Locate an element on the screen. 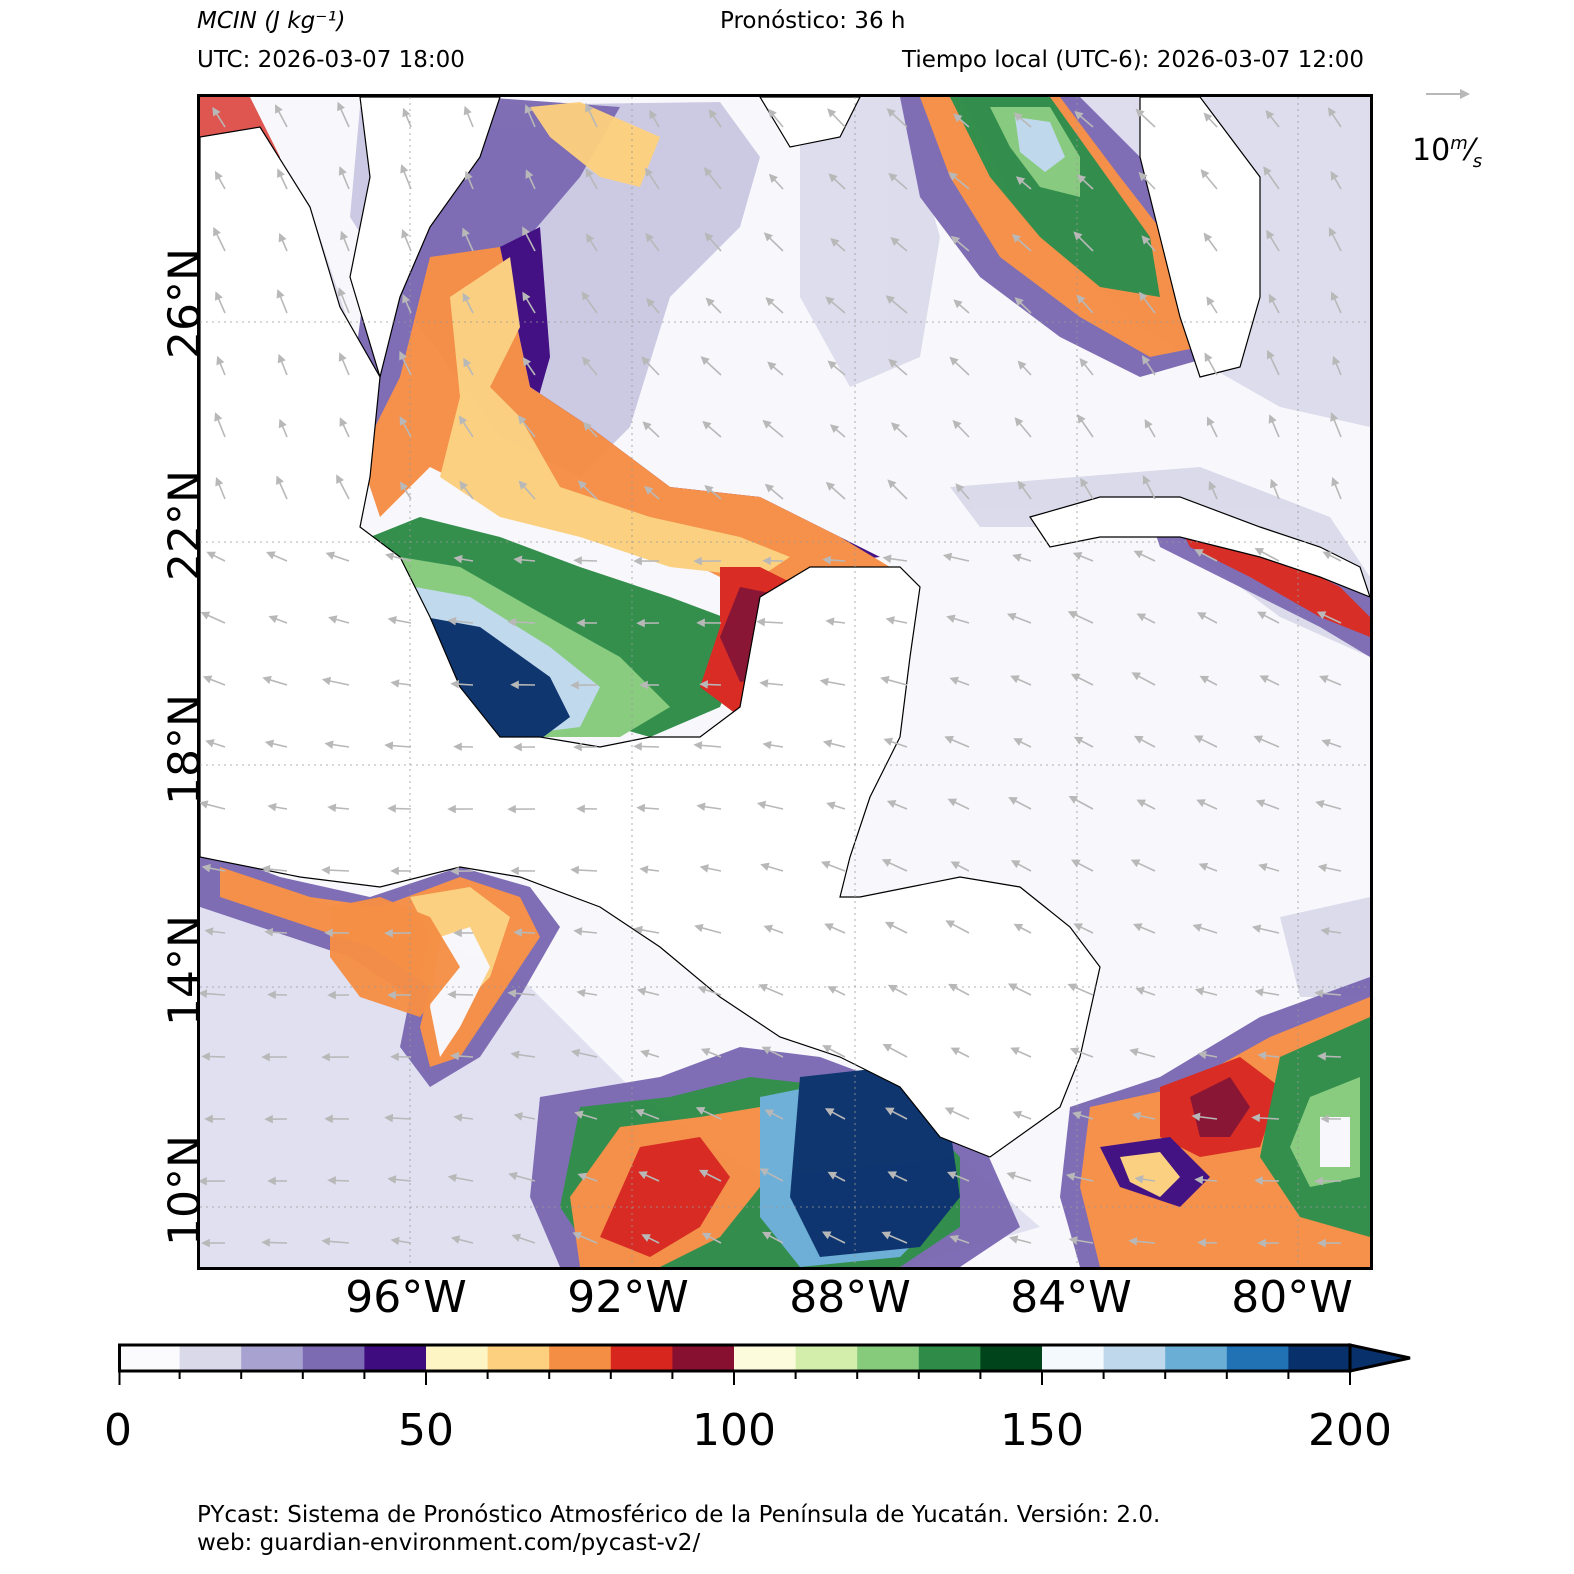  lat-label-22n: 22°N is located at coordinates (185, 525).